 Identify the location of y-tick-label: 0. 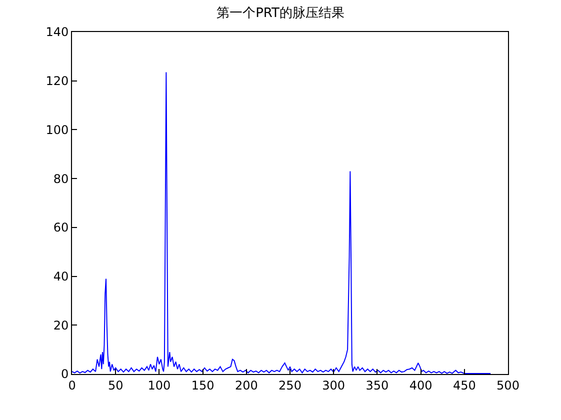
(64, 374).